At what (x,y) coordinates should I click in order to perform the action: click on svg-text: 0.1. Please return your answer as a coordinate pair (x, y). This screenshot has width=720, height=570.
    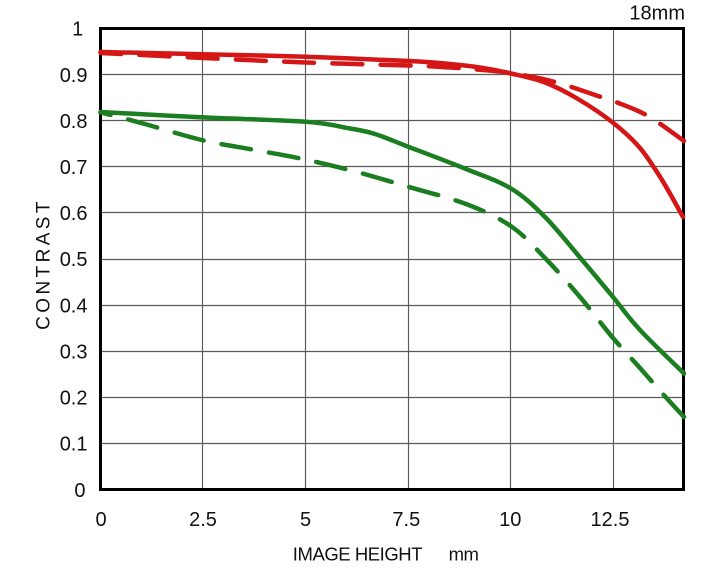
    Looking at the image, I should click on (74, 445).